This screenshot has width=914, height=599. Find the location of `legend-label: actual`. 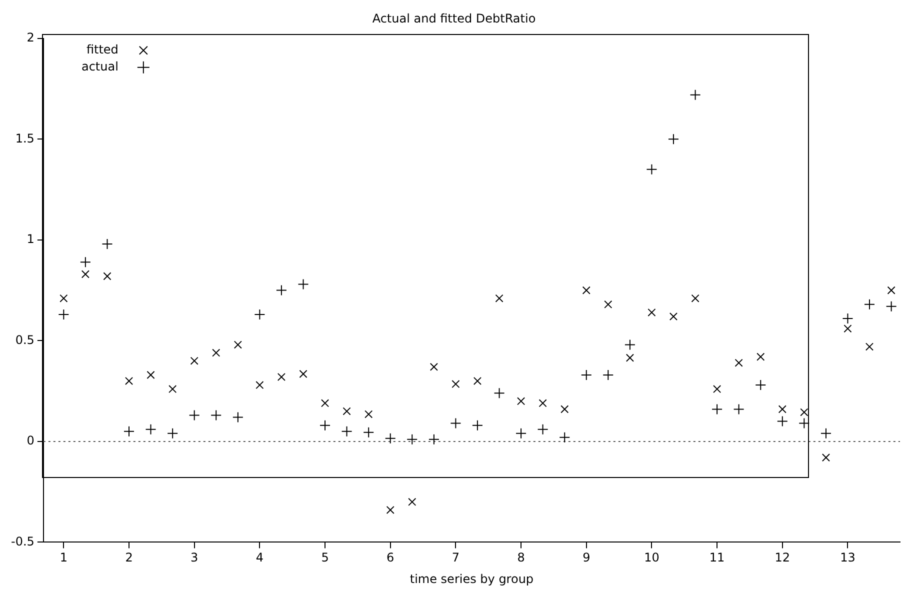

legend-label: actual is located at coordinates (99, 67).